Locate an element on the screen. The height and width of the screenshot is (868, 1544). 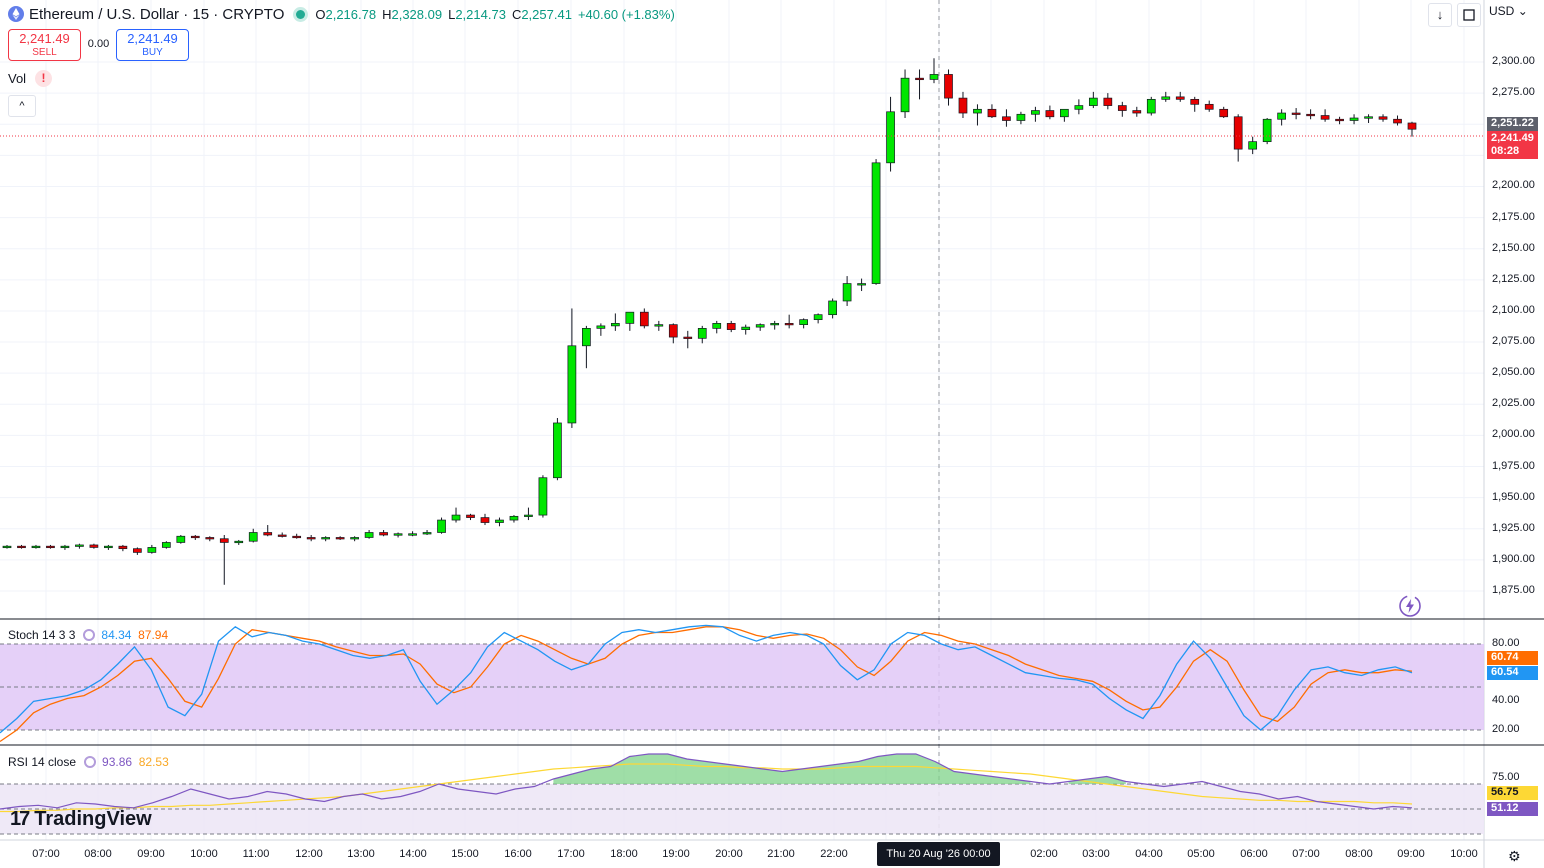
collapse-legend-button: ^ is located at coordinates (22, 106).